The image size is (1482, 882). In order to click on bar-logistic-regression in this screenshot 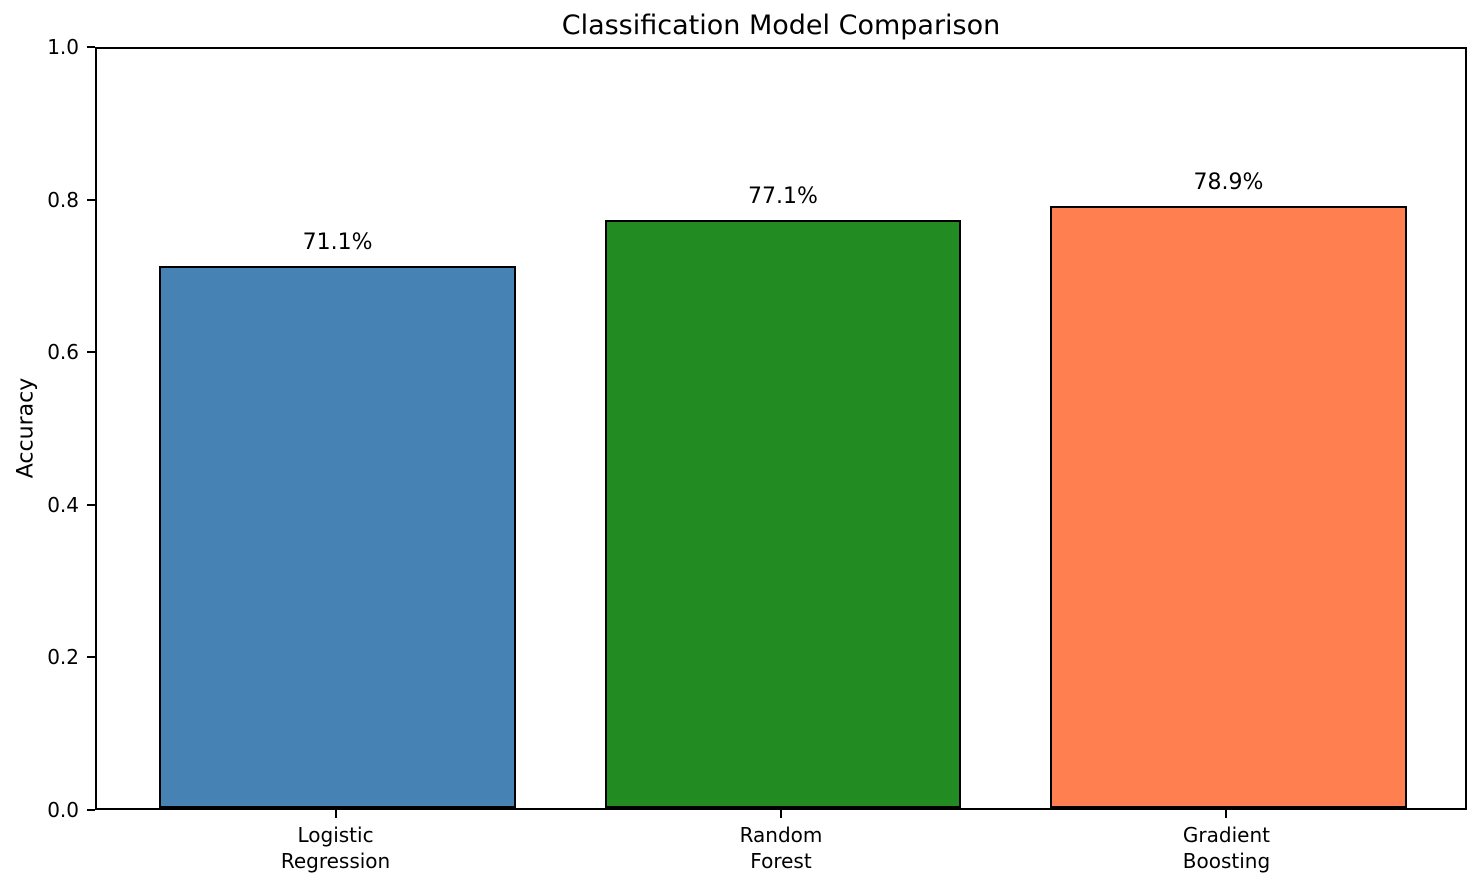, I will do `click(337, 536)`.